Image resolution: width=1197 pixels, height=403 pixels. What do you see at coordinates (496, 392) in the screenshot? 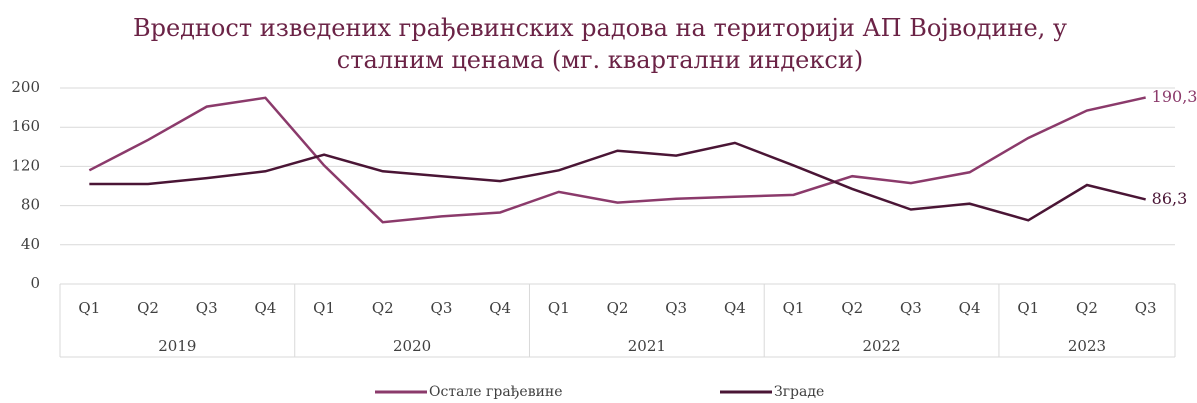
I see `legend-label: Остале грађевине` at bounding box center [496, 392].